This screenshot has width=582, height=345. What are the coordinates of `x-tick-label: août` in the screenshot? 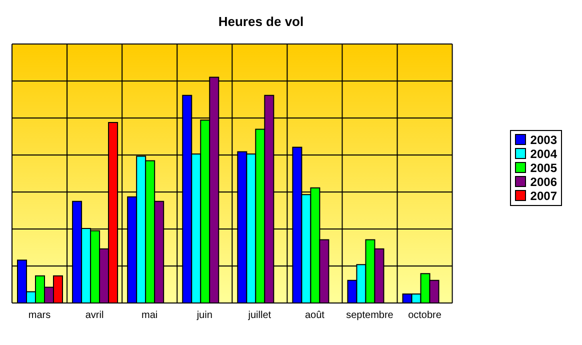 It's located at (314, 316).